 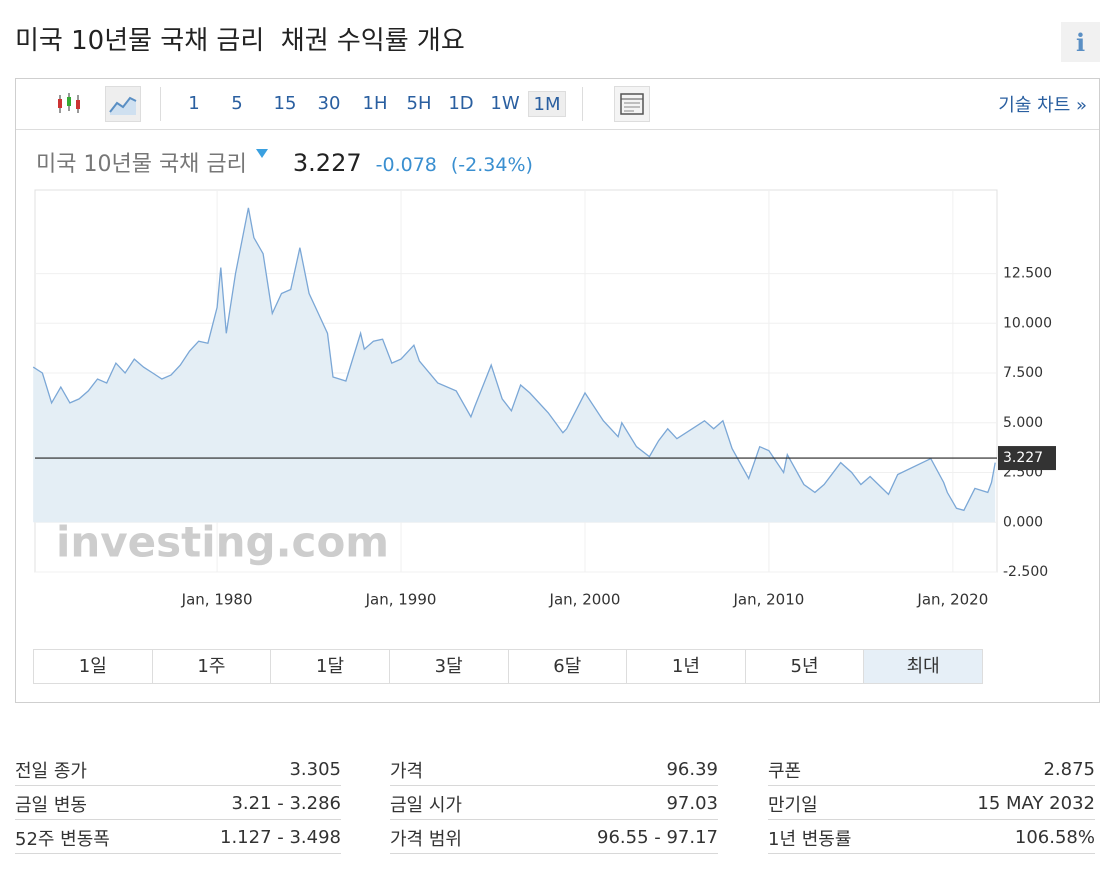 I want to click on line-chart-icon, so click(x=123, y=104).